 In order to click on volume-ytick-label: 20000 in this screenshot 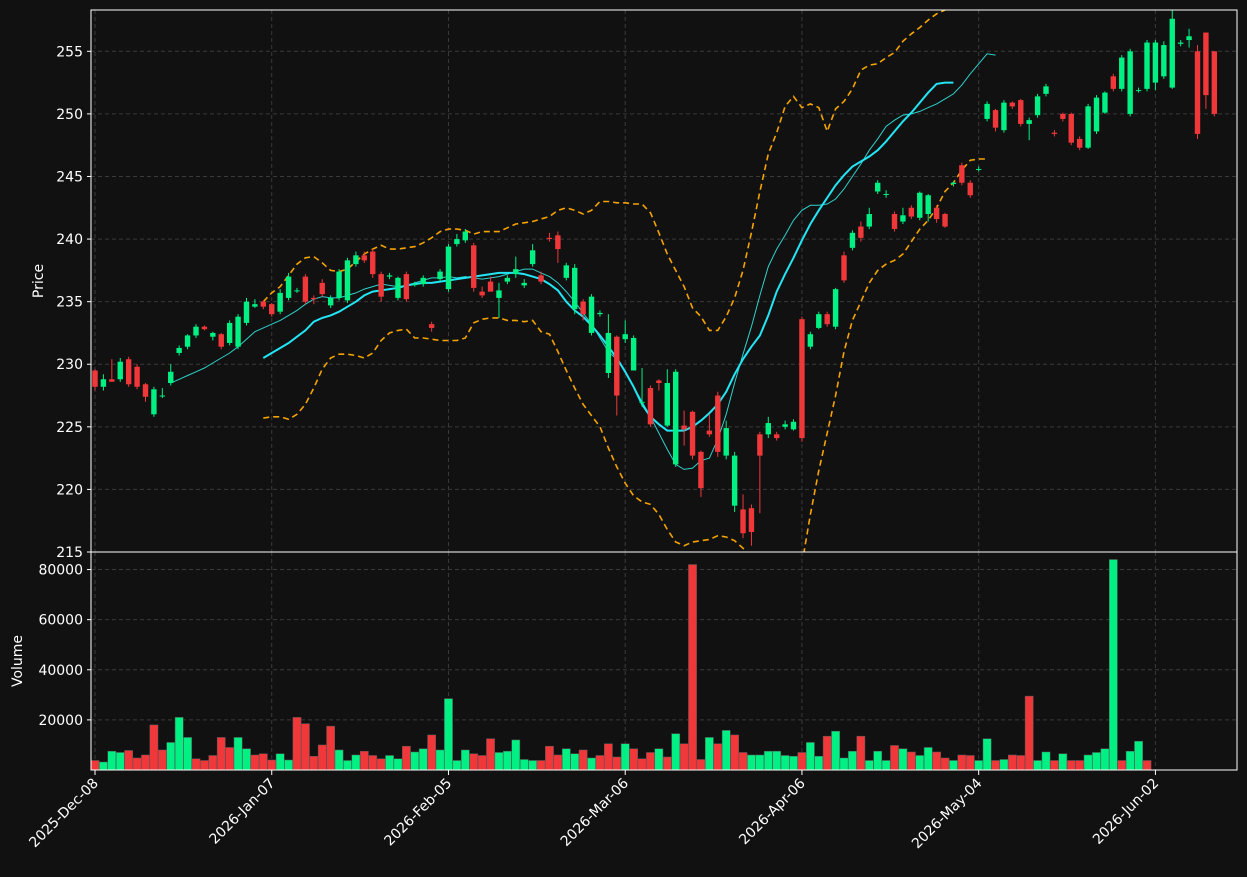, I will do `click(60, 721)`.